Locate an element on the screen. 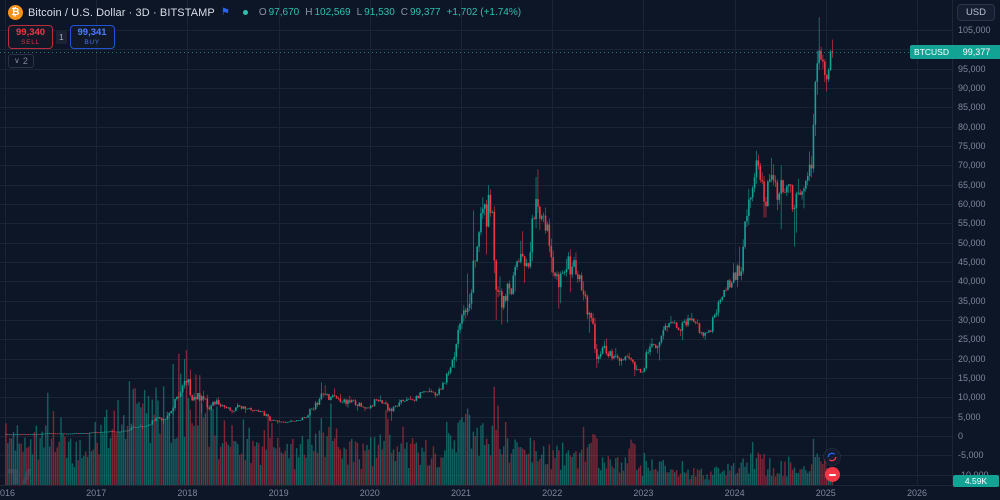 Image resolution: width=1000 pixels, height=500 pixels. ohlc-open-label: O is located at coordinates (262, 12).